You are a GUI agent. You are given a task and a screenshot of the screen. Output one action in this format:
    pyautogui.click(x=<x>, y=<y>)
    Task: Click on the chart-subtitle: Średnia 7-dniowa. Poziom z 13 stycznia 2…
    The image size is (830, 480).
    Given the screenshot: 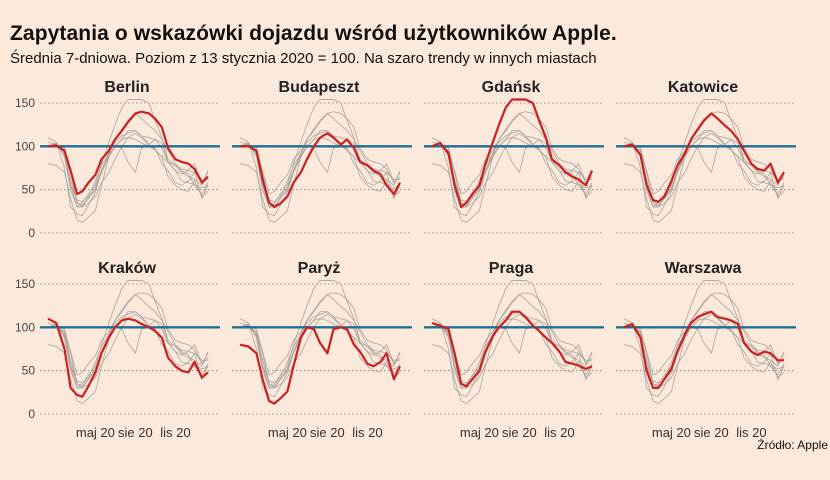 What is the action you would take?
    pyautogui.click(x=303, y=58)
    